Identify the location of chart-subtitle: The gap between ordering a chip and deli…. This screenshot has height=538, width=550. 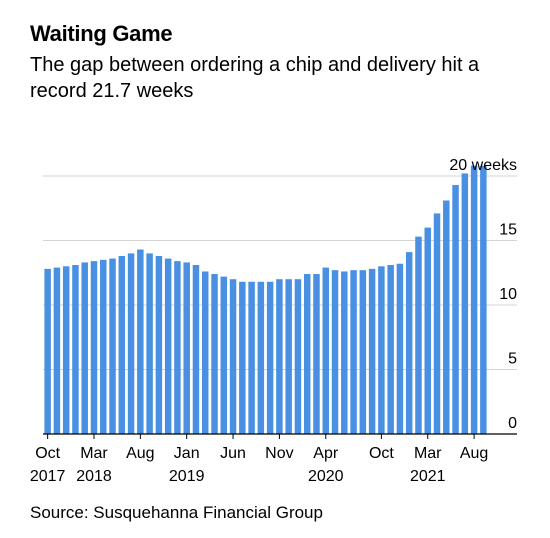
(255, 78).